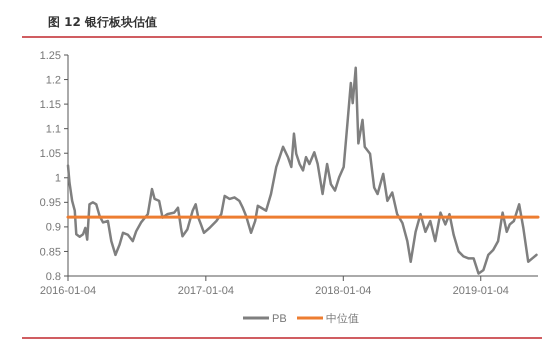 The width and height of the screenshot is (550, 350). What do you see at coordinates (342, 318) in the screenshot?
I see `legend-label: 中位值` at bounding box center [342, 318].